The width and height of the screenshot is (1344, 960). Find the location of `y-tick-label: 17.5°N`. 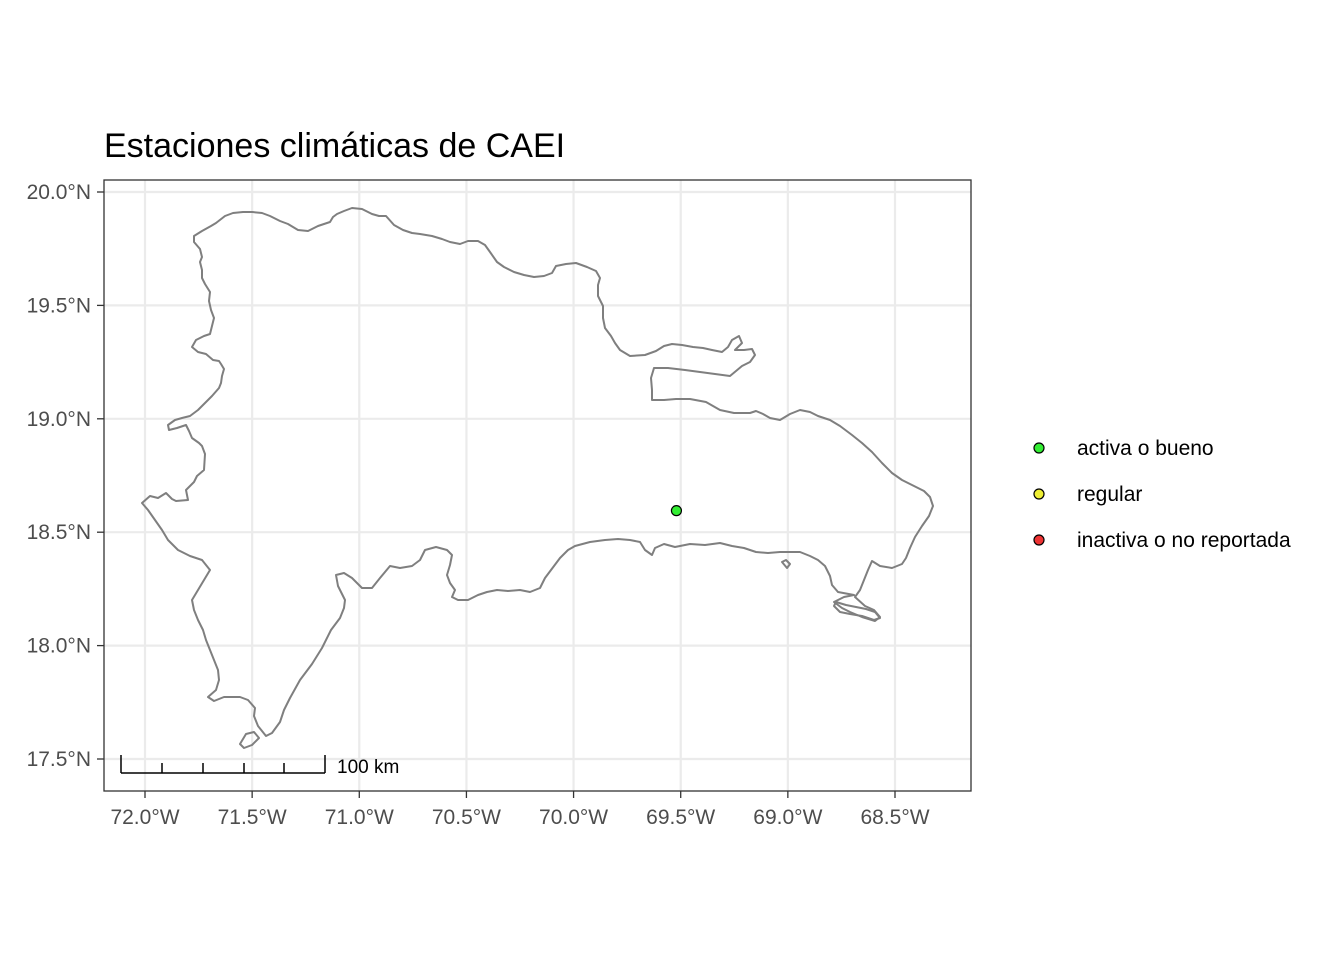

y-tick-label: 17.5°N is located at coordinates (59, 759).